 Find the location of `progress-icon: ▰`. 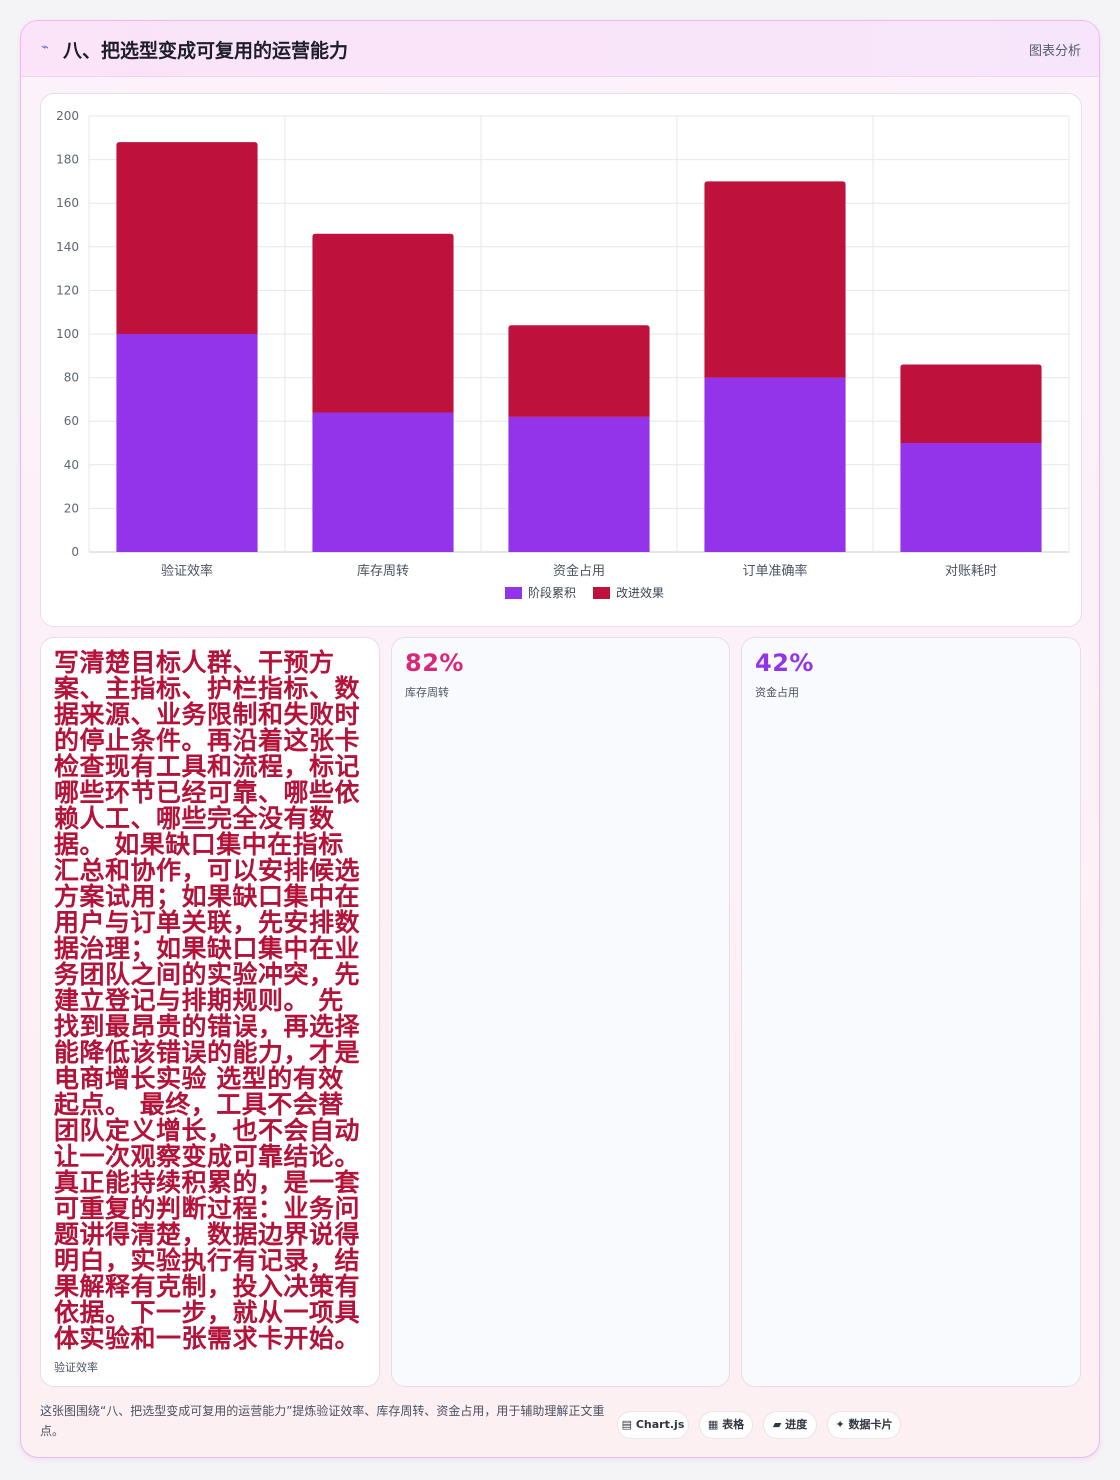

progress-icon: ▰ is located at coordinates (777, 1424).